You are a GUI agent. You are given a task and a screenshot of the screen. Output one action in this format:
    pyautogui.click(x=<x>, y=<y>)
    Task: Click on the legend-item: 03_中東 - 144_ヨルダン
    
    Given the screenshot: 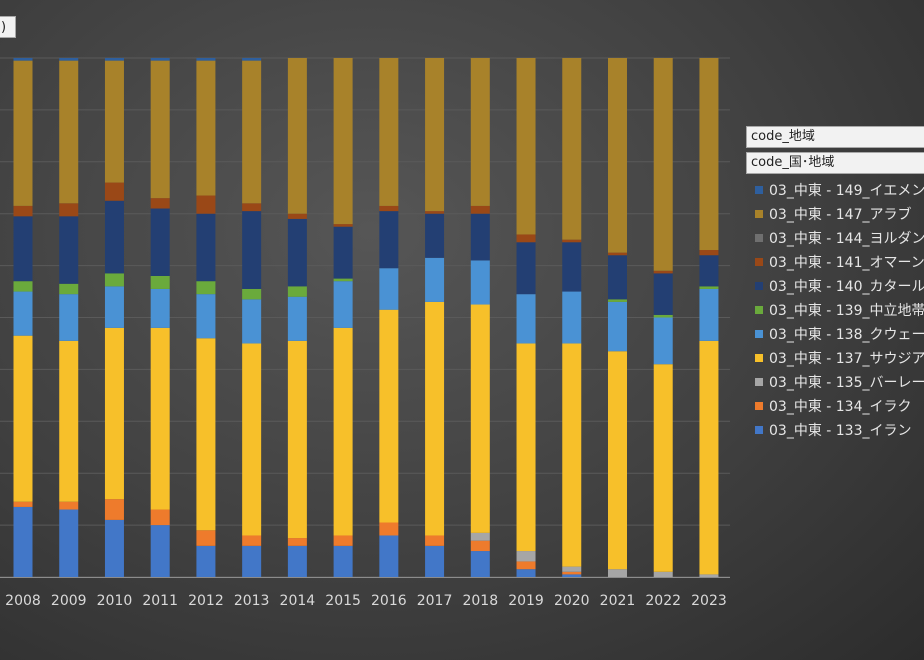 What is the action you would take?
    pyautogui.click(x=835, y=238)
    